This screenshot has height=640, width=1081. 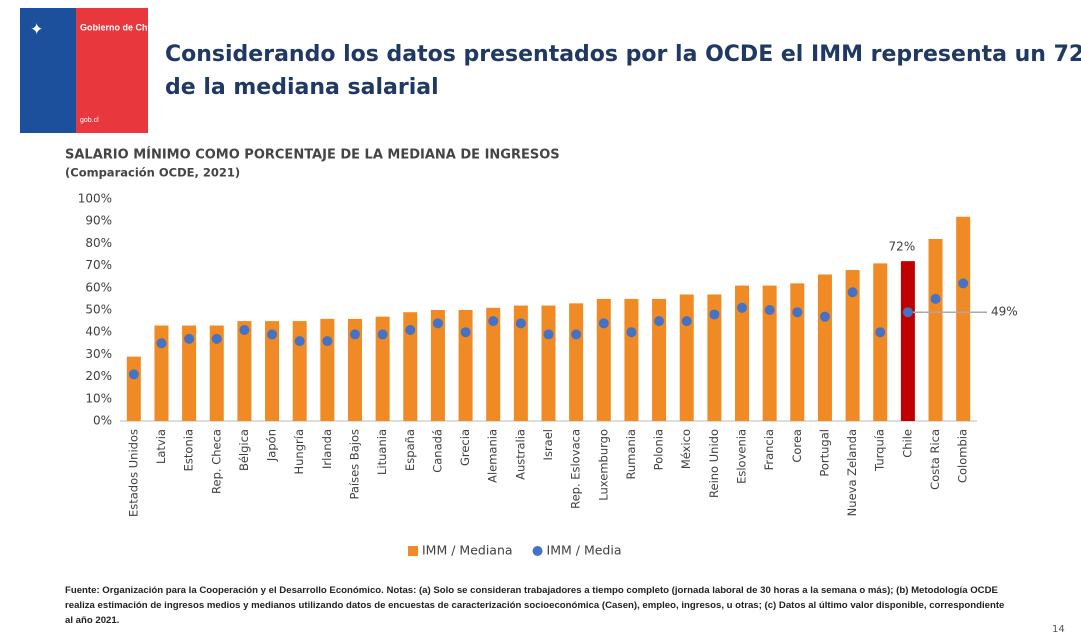 What do you see at coordinates (152, 173) in the screenshot?
I see `chart-subtitle: (Comparación OCDE, 2021)` at bounding box center [152, 173].